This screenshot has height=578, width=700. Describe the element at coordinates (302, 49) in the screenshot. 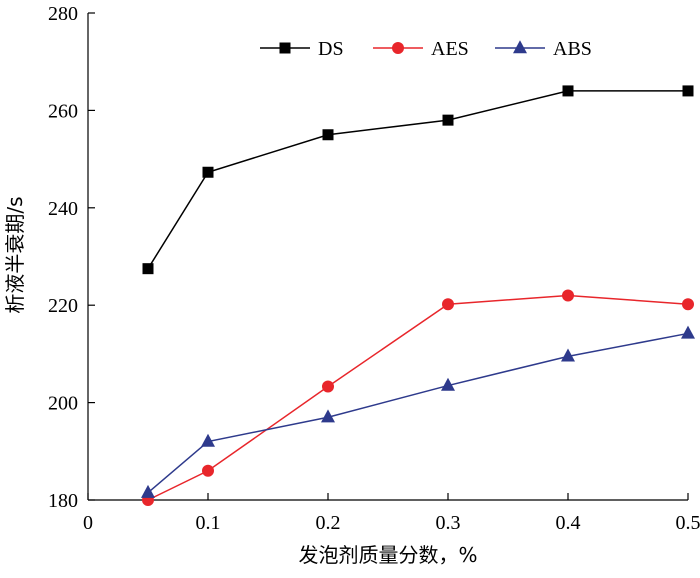

I see `legend-item-ds: DS` at that location.